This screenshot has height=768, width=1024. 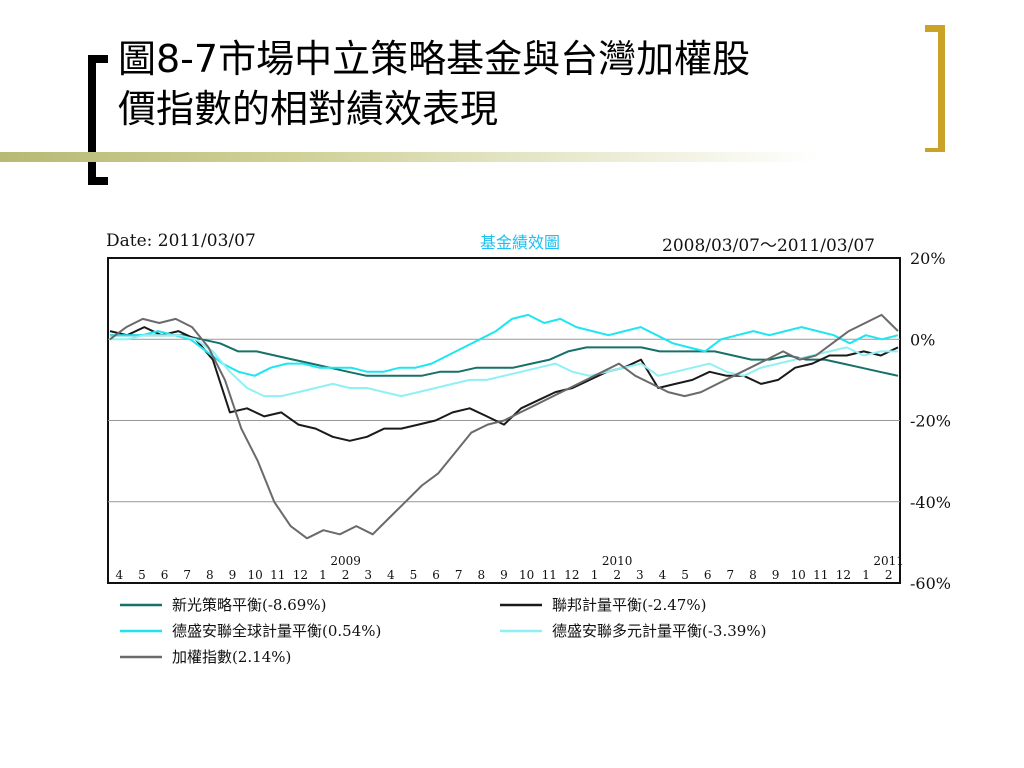 What do you see at coordinates (930, 502) in the screenshot?
I see `y-tick-label: -40%` at bounding box center [930, 502].